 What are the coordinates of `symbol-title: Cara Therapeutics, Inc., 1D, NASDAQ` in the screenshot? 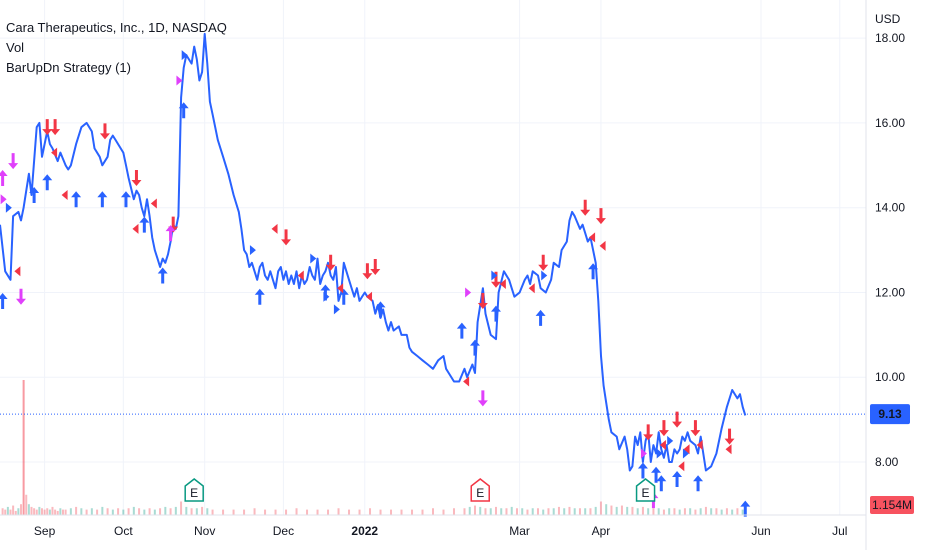 It's located at (116, 27).